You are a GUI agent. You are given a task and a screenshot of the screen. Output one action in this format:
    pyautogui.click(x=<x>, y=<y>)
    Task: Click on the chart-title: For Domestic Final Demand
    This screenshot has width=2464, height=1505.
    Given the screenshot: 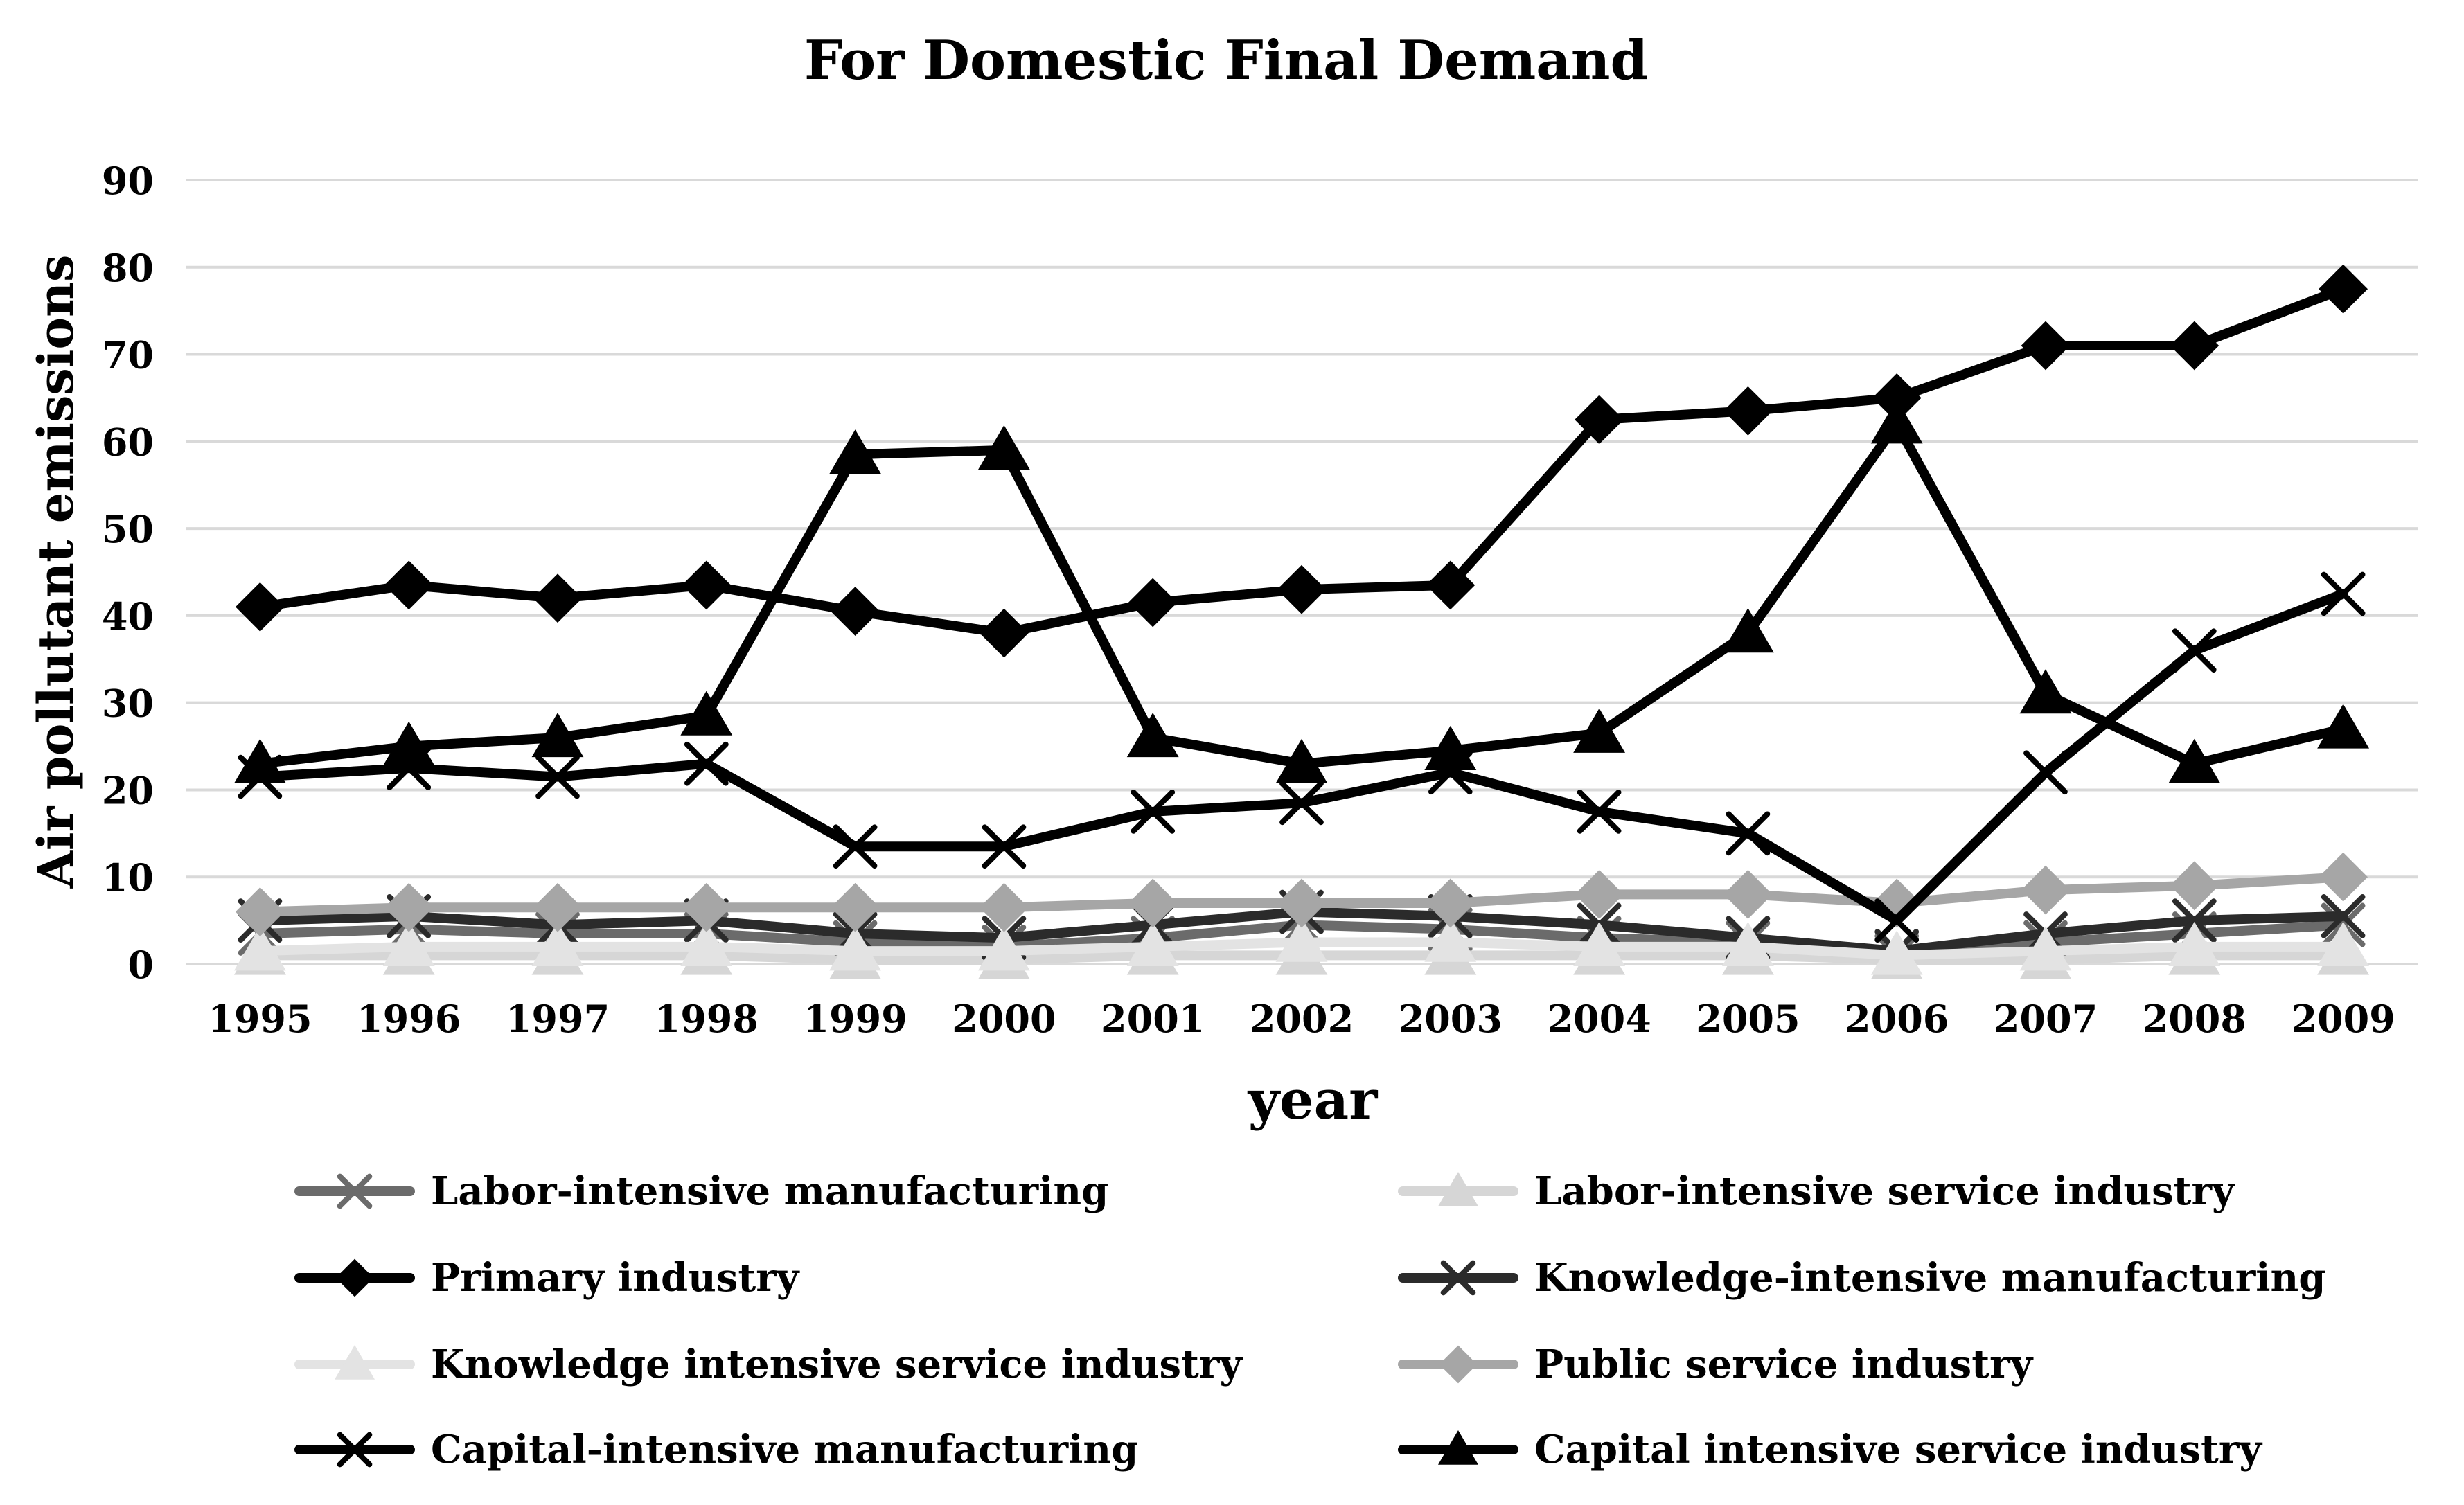 What is the action you would take?
    pyautogui.click(x=1226, y=60)
    